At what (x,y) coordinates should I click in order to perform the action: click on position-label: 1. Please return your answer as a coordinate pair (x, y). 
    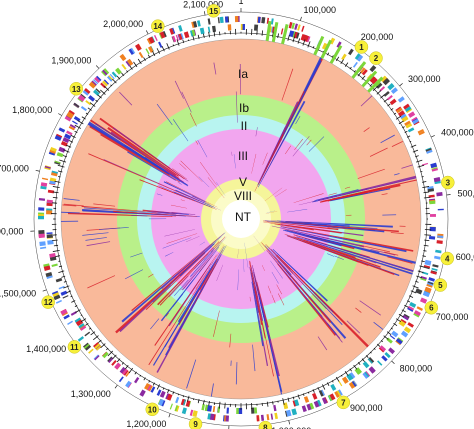
    Looking at the image, I should click on (240, 3).